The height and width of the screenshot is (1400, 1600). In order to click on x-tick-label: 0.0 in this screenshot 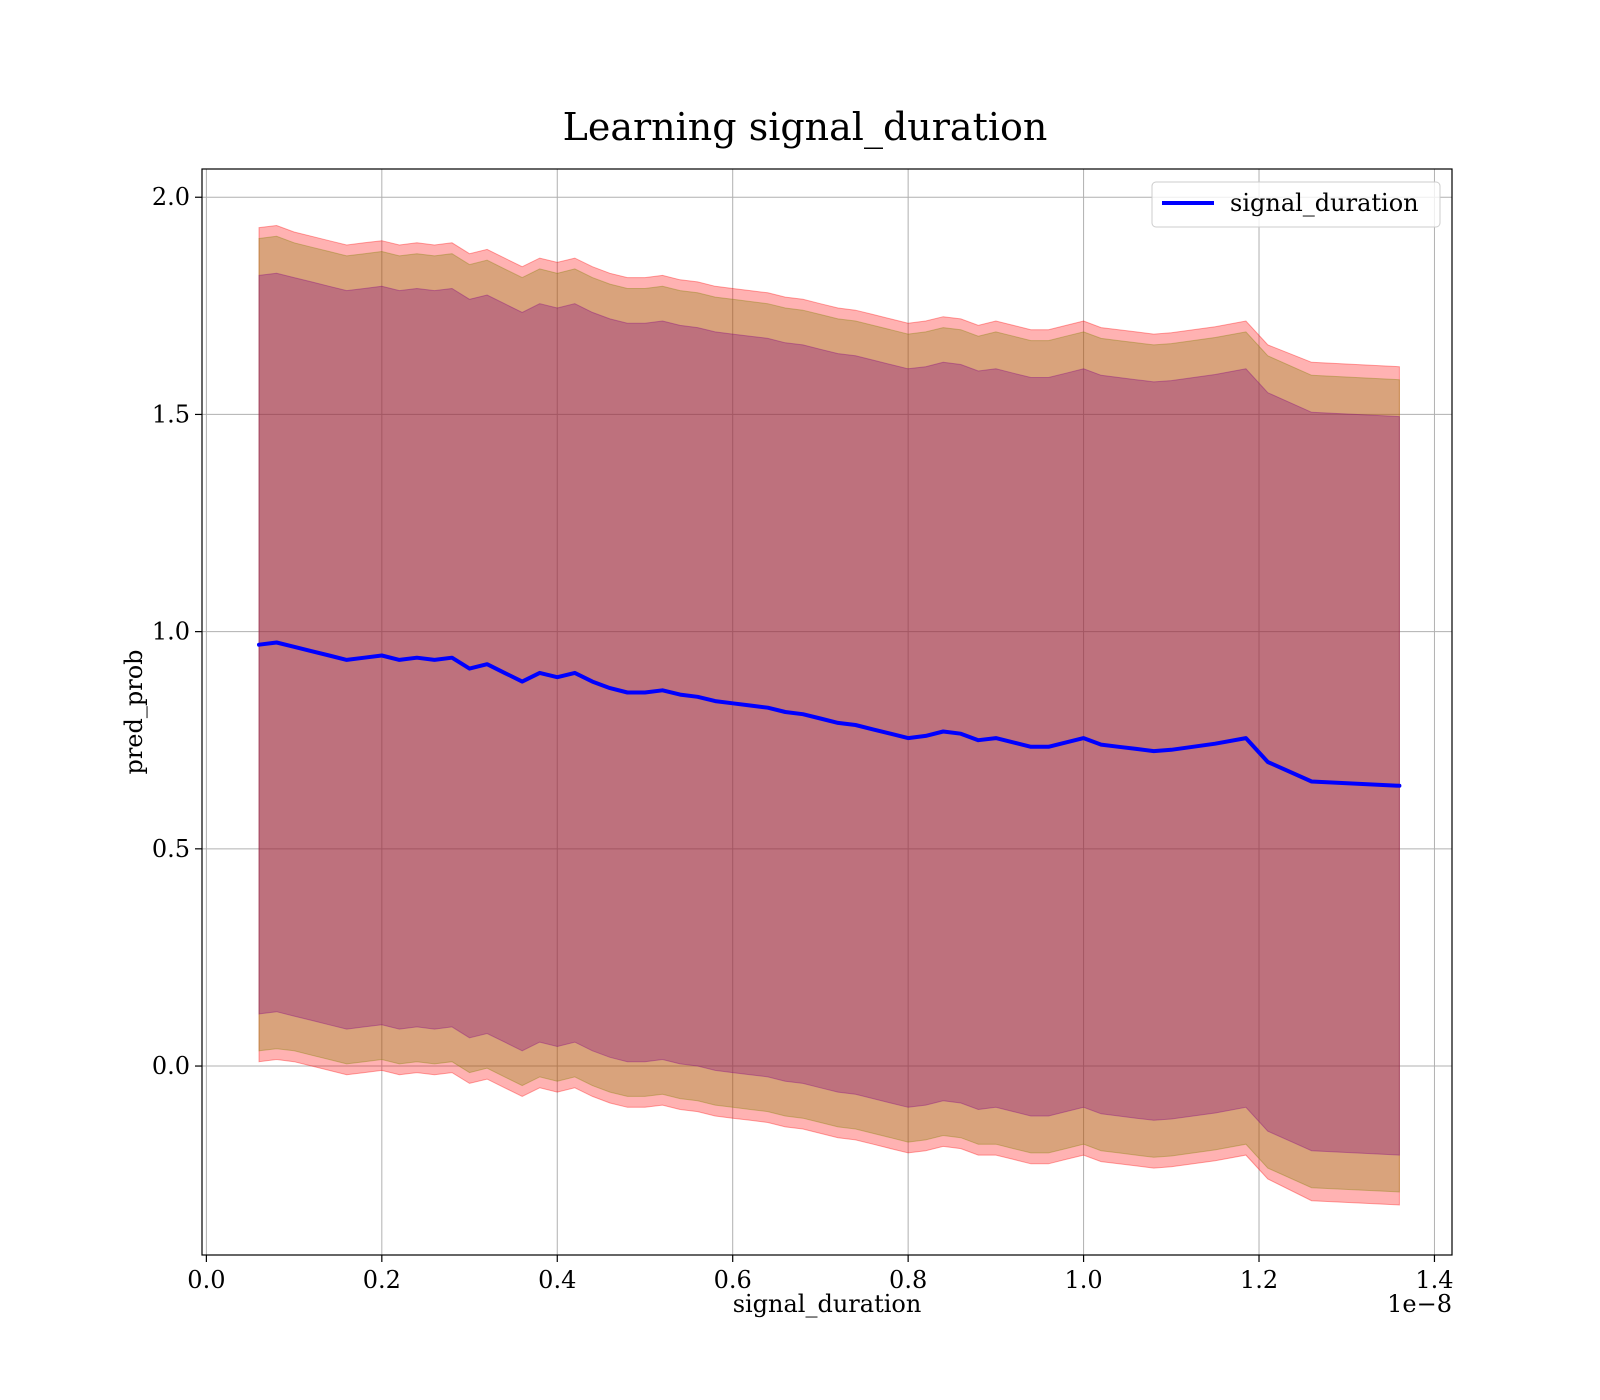, I will do `click(206, 1280)`.